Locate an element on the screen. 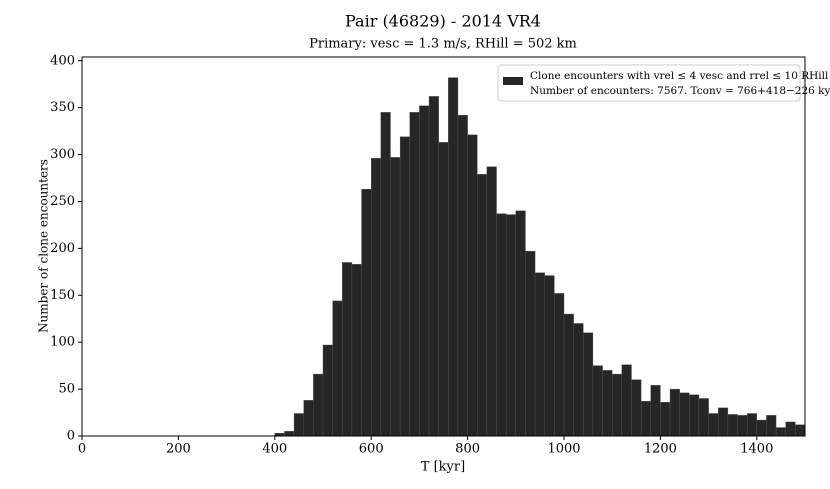  x-tick-label: 800 is located at coordinates (467, 449).